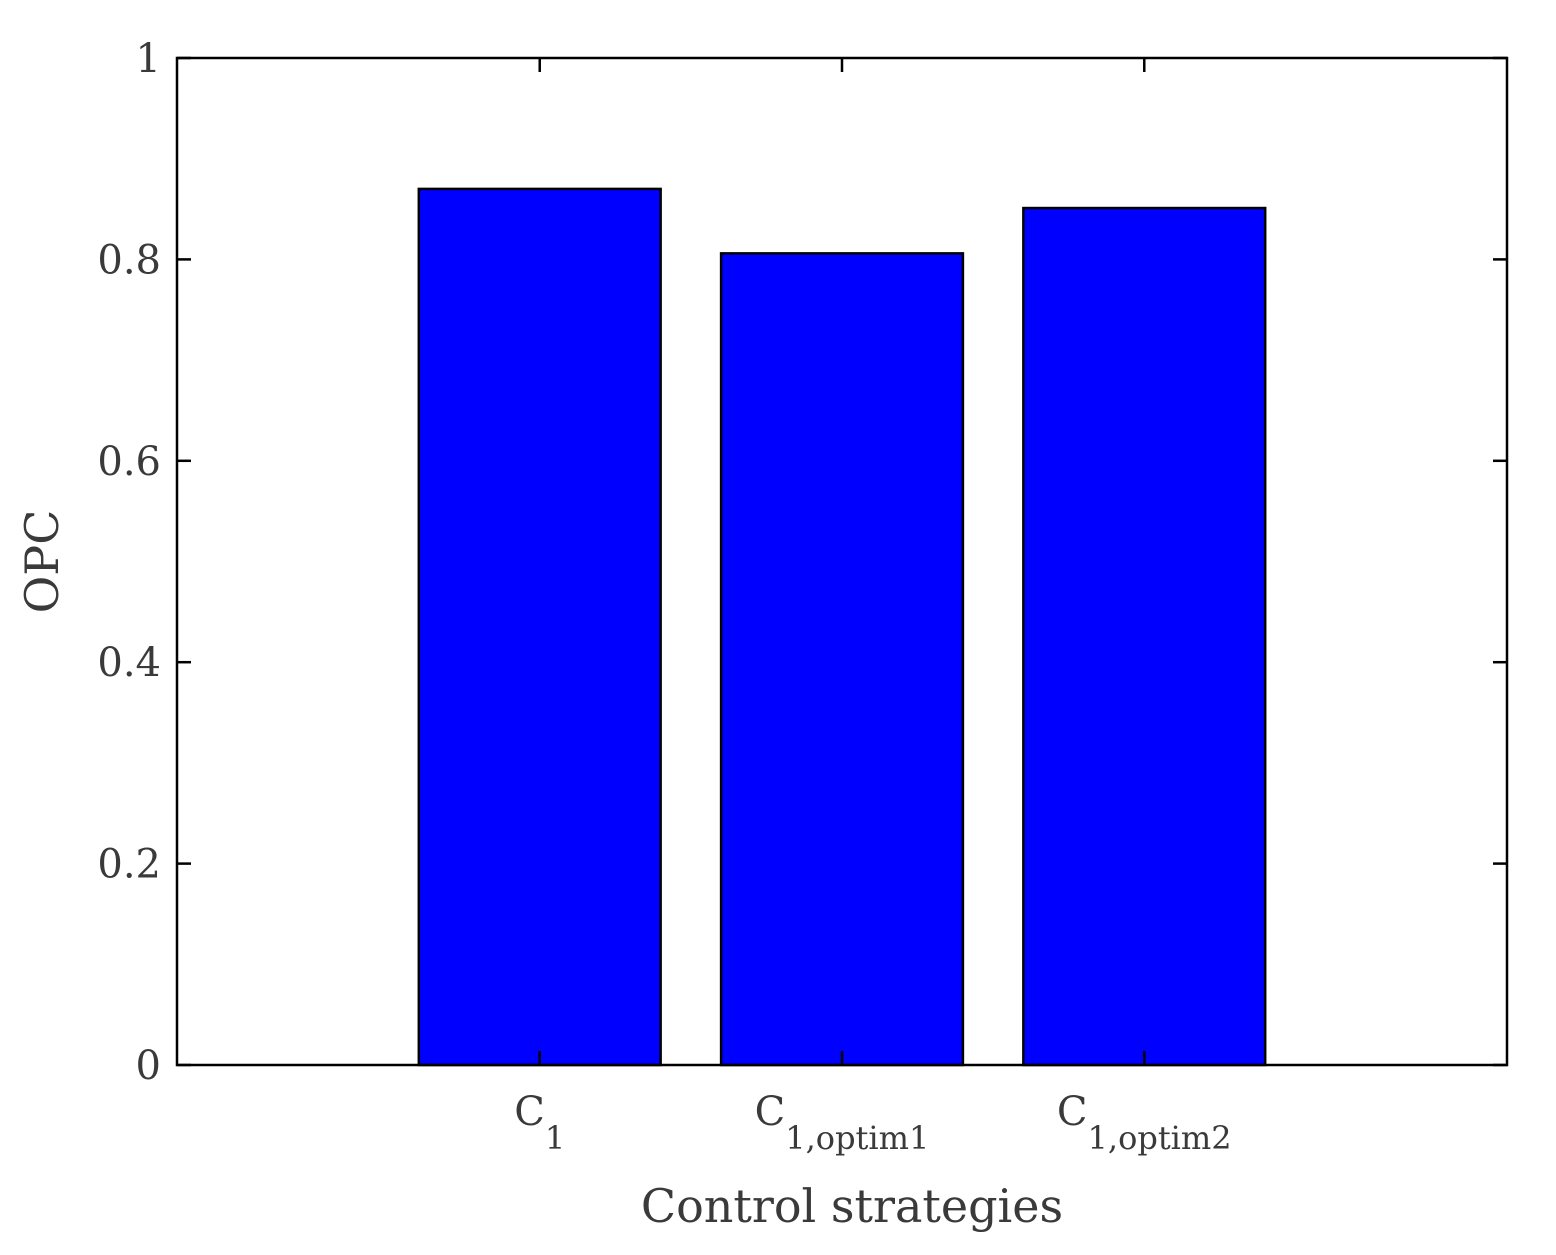 The width and height of the screenshot is (1556, 1255). Describe the element at coordinates (42, 562) in the screenshot. I see `y-axis-label: OPC` at that location.